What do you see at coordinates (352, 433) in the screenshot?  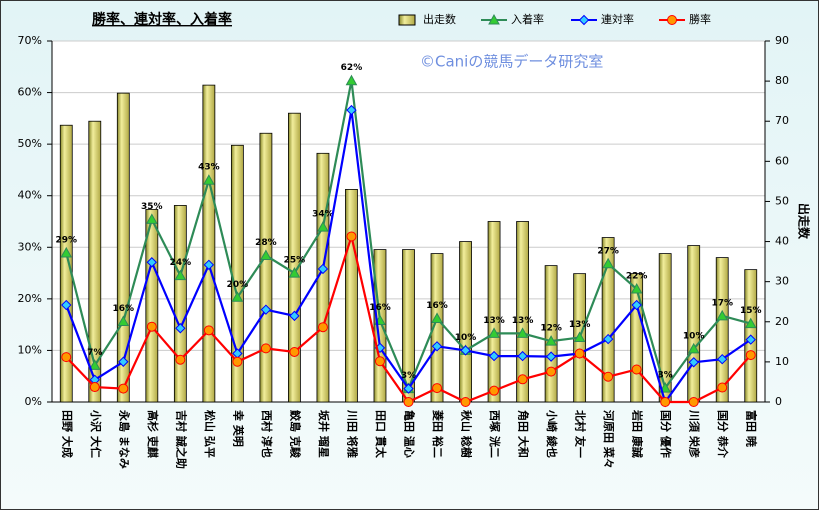 I see `x-tick-label: 川田 将雅` at bounding box center [352, 433].